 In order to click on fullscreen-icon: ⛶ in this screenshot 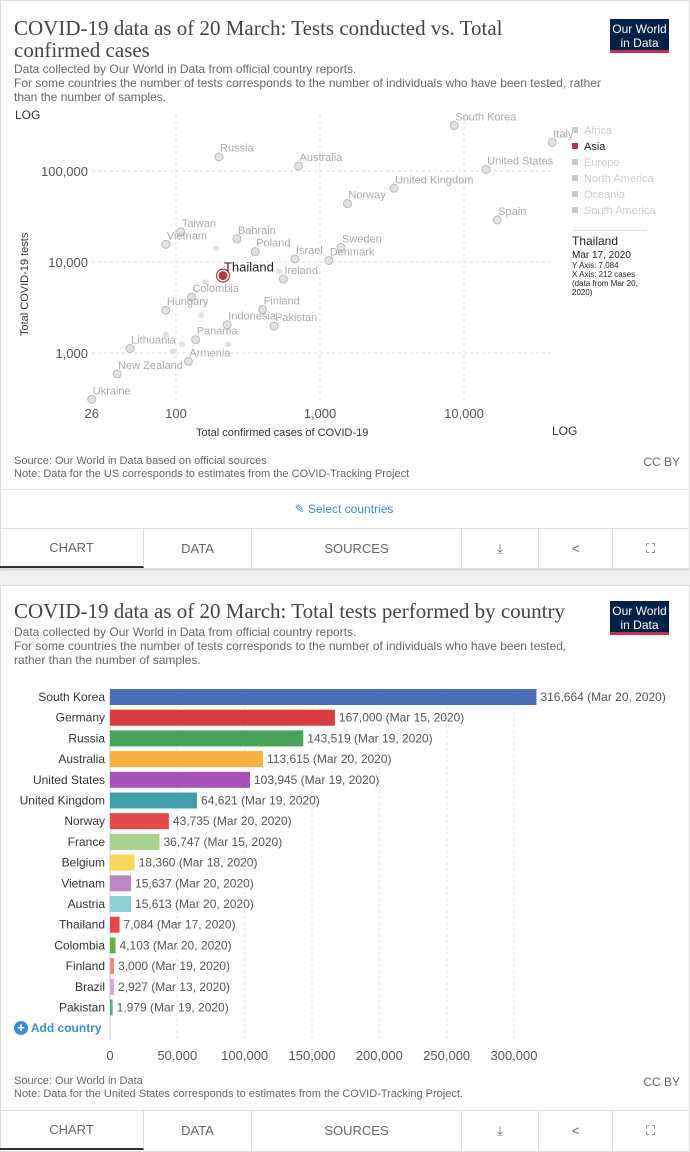, I will do `click(650, 1130)`.